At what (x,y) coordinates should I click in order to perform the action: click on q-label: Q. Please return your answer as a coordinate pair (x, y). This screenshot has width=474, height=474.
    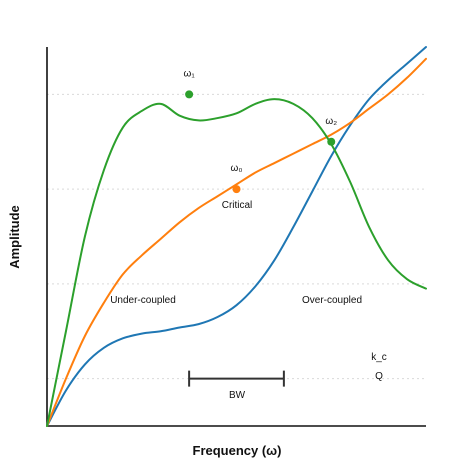
    Looking at the image, I should click on (379, 376).